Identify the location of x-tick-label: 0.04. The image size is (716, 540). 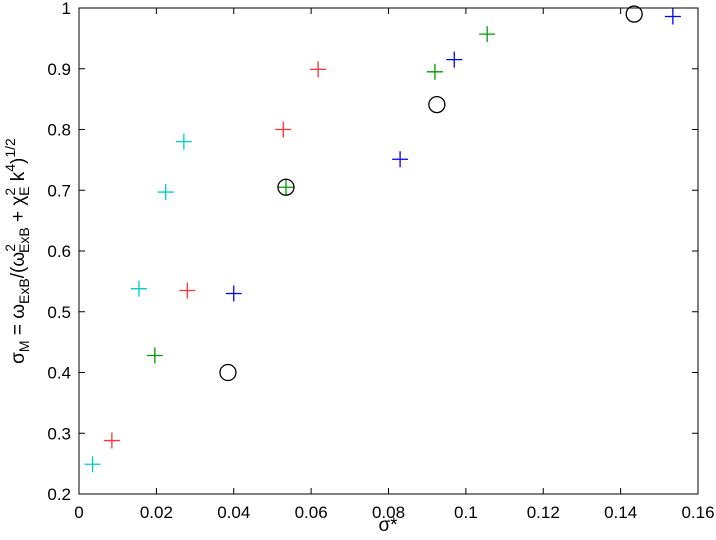
(233, 512).